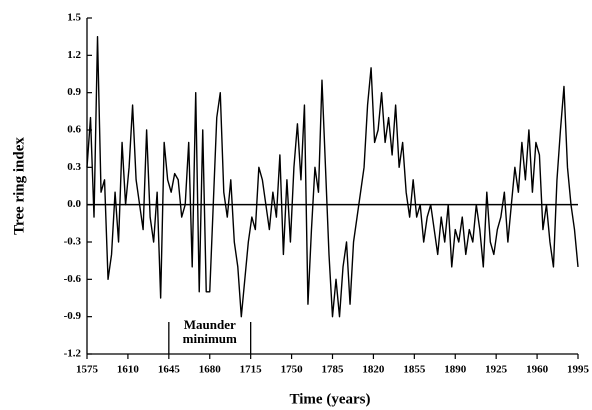 The image size is (592, 410). What do you see at coordinates (87, 370) in the screenshot?
I see `x-tick-label: 1575` at bounding box center [87, 370].